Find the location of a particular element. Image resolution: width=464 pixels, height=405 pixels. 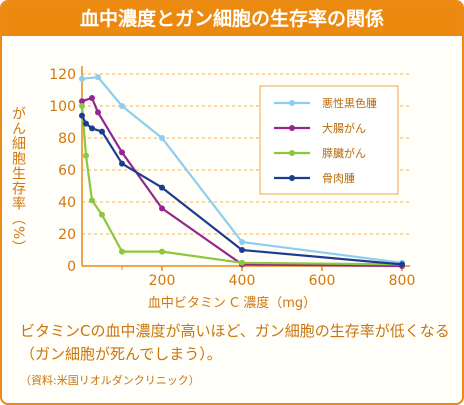

source-note: （資料:米国リオルダンクリニック） is located at coordinates (110, 380).